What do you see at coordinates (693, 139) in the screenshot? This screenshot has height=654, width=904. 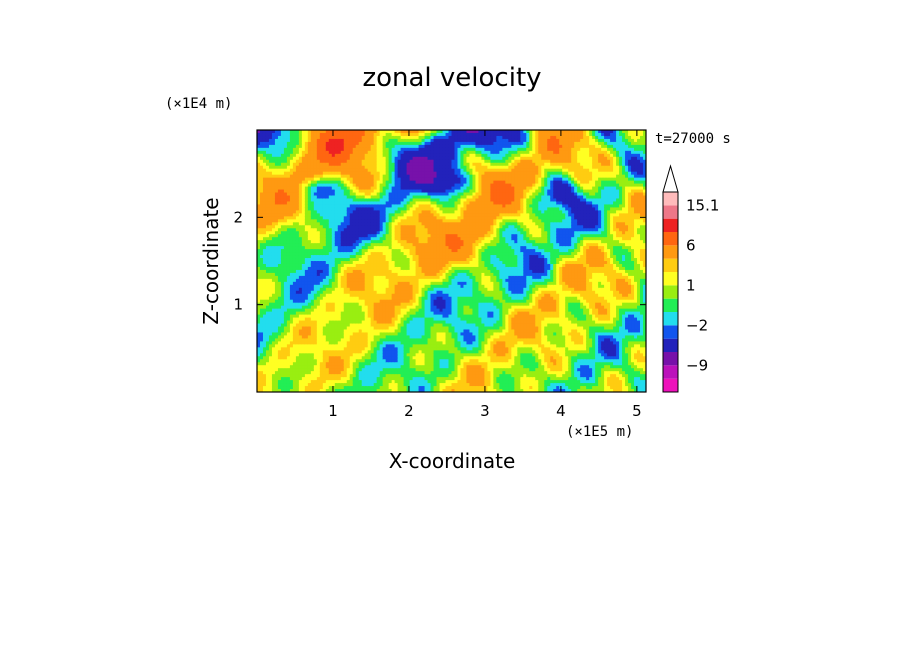 I see `time-label: t=27000 s` at bounding box center [693, 139].